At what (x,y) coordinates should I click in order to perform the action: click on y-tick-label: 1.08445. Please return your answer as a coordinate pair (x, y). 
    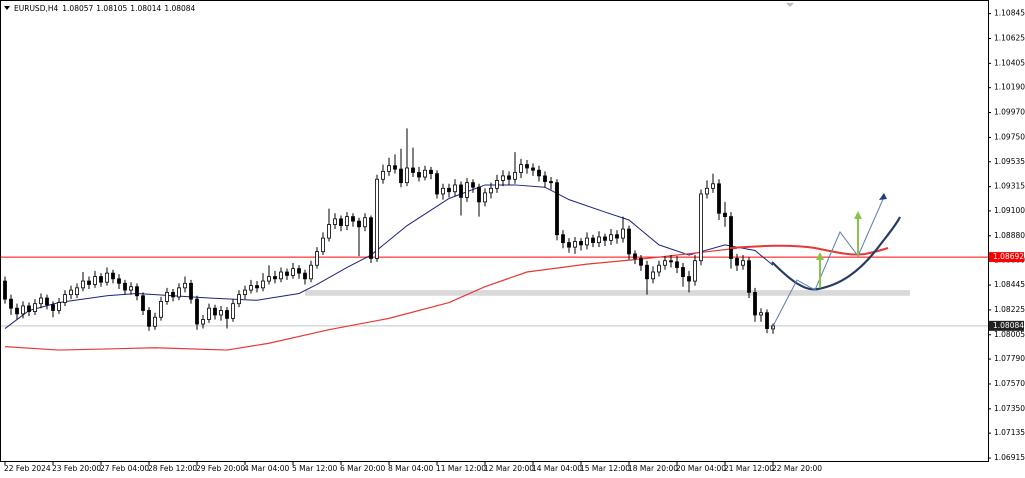
    Looking at the image, I should click on (1009, 284).